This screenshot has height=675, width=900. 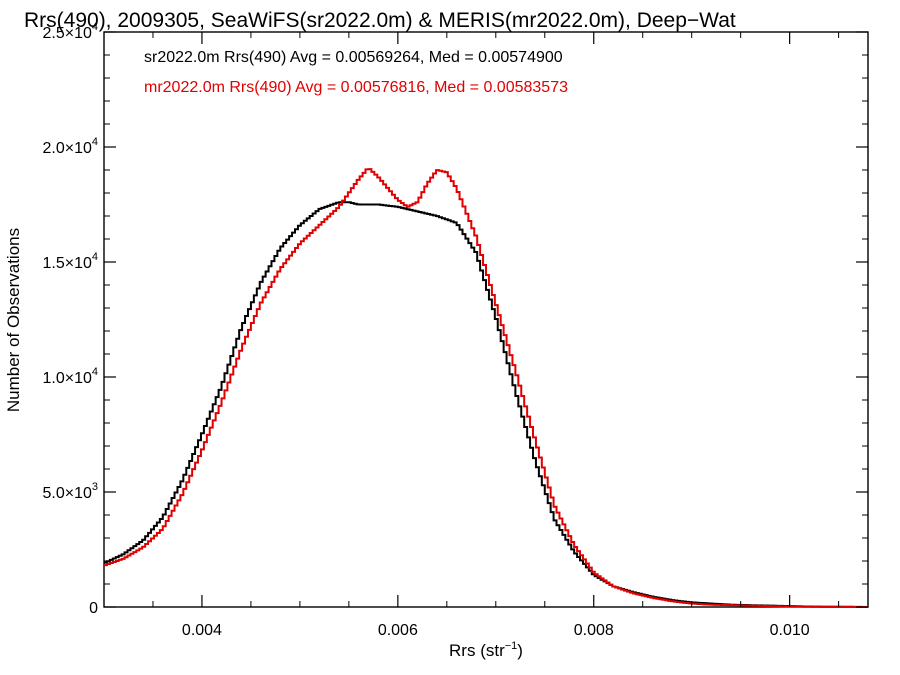 What do you see at coordinates (70, 319) in the screenshot?
I see `y-tick-labels: 0 5.0×10³ 1.0×10⁴ 1.5×10⁴ 2.0×10⁴ 2.5×10⁴` at bounding box center [70, 319].